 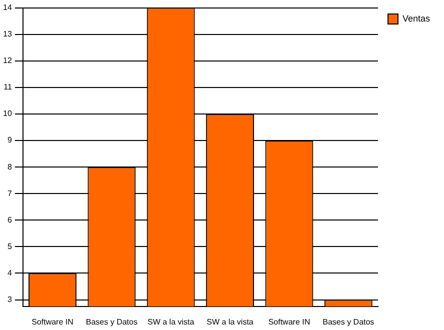 What do you see at coordinates (9, 193) in the screenshot?
I see `y-tick-label: 7` at bounding box center [9, 193].